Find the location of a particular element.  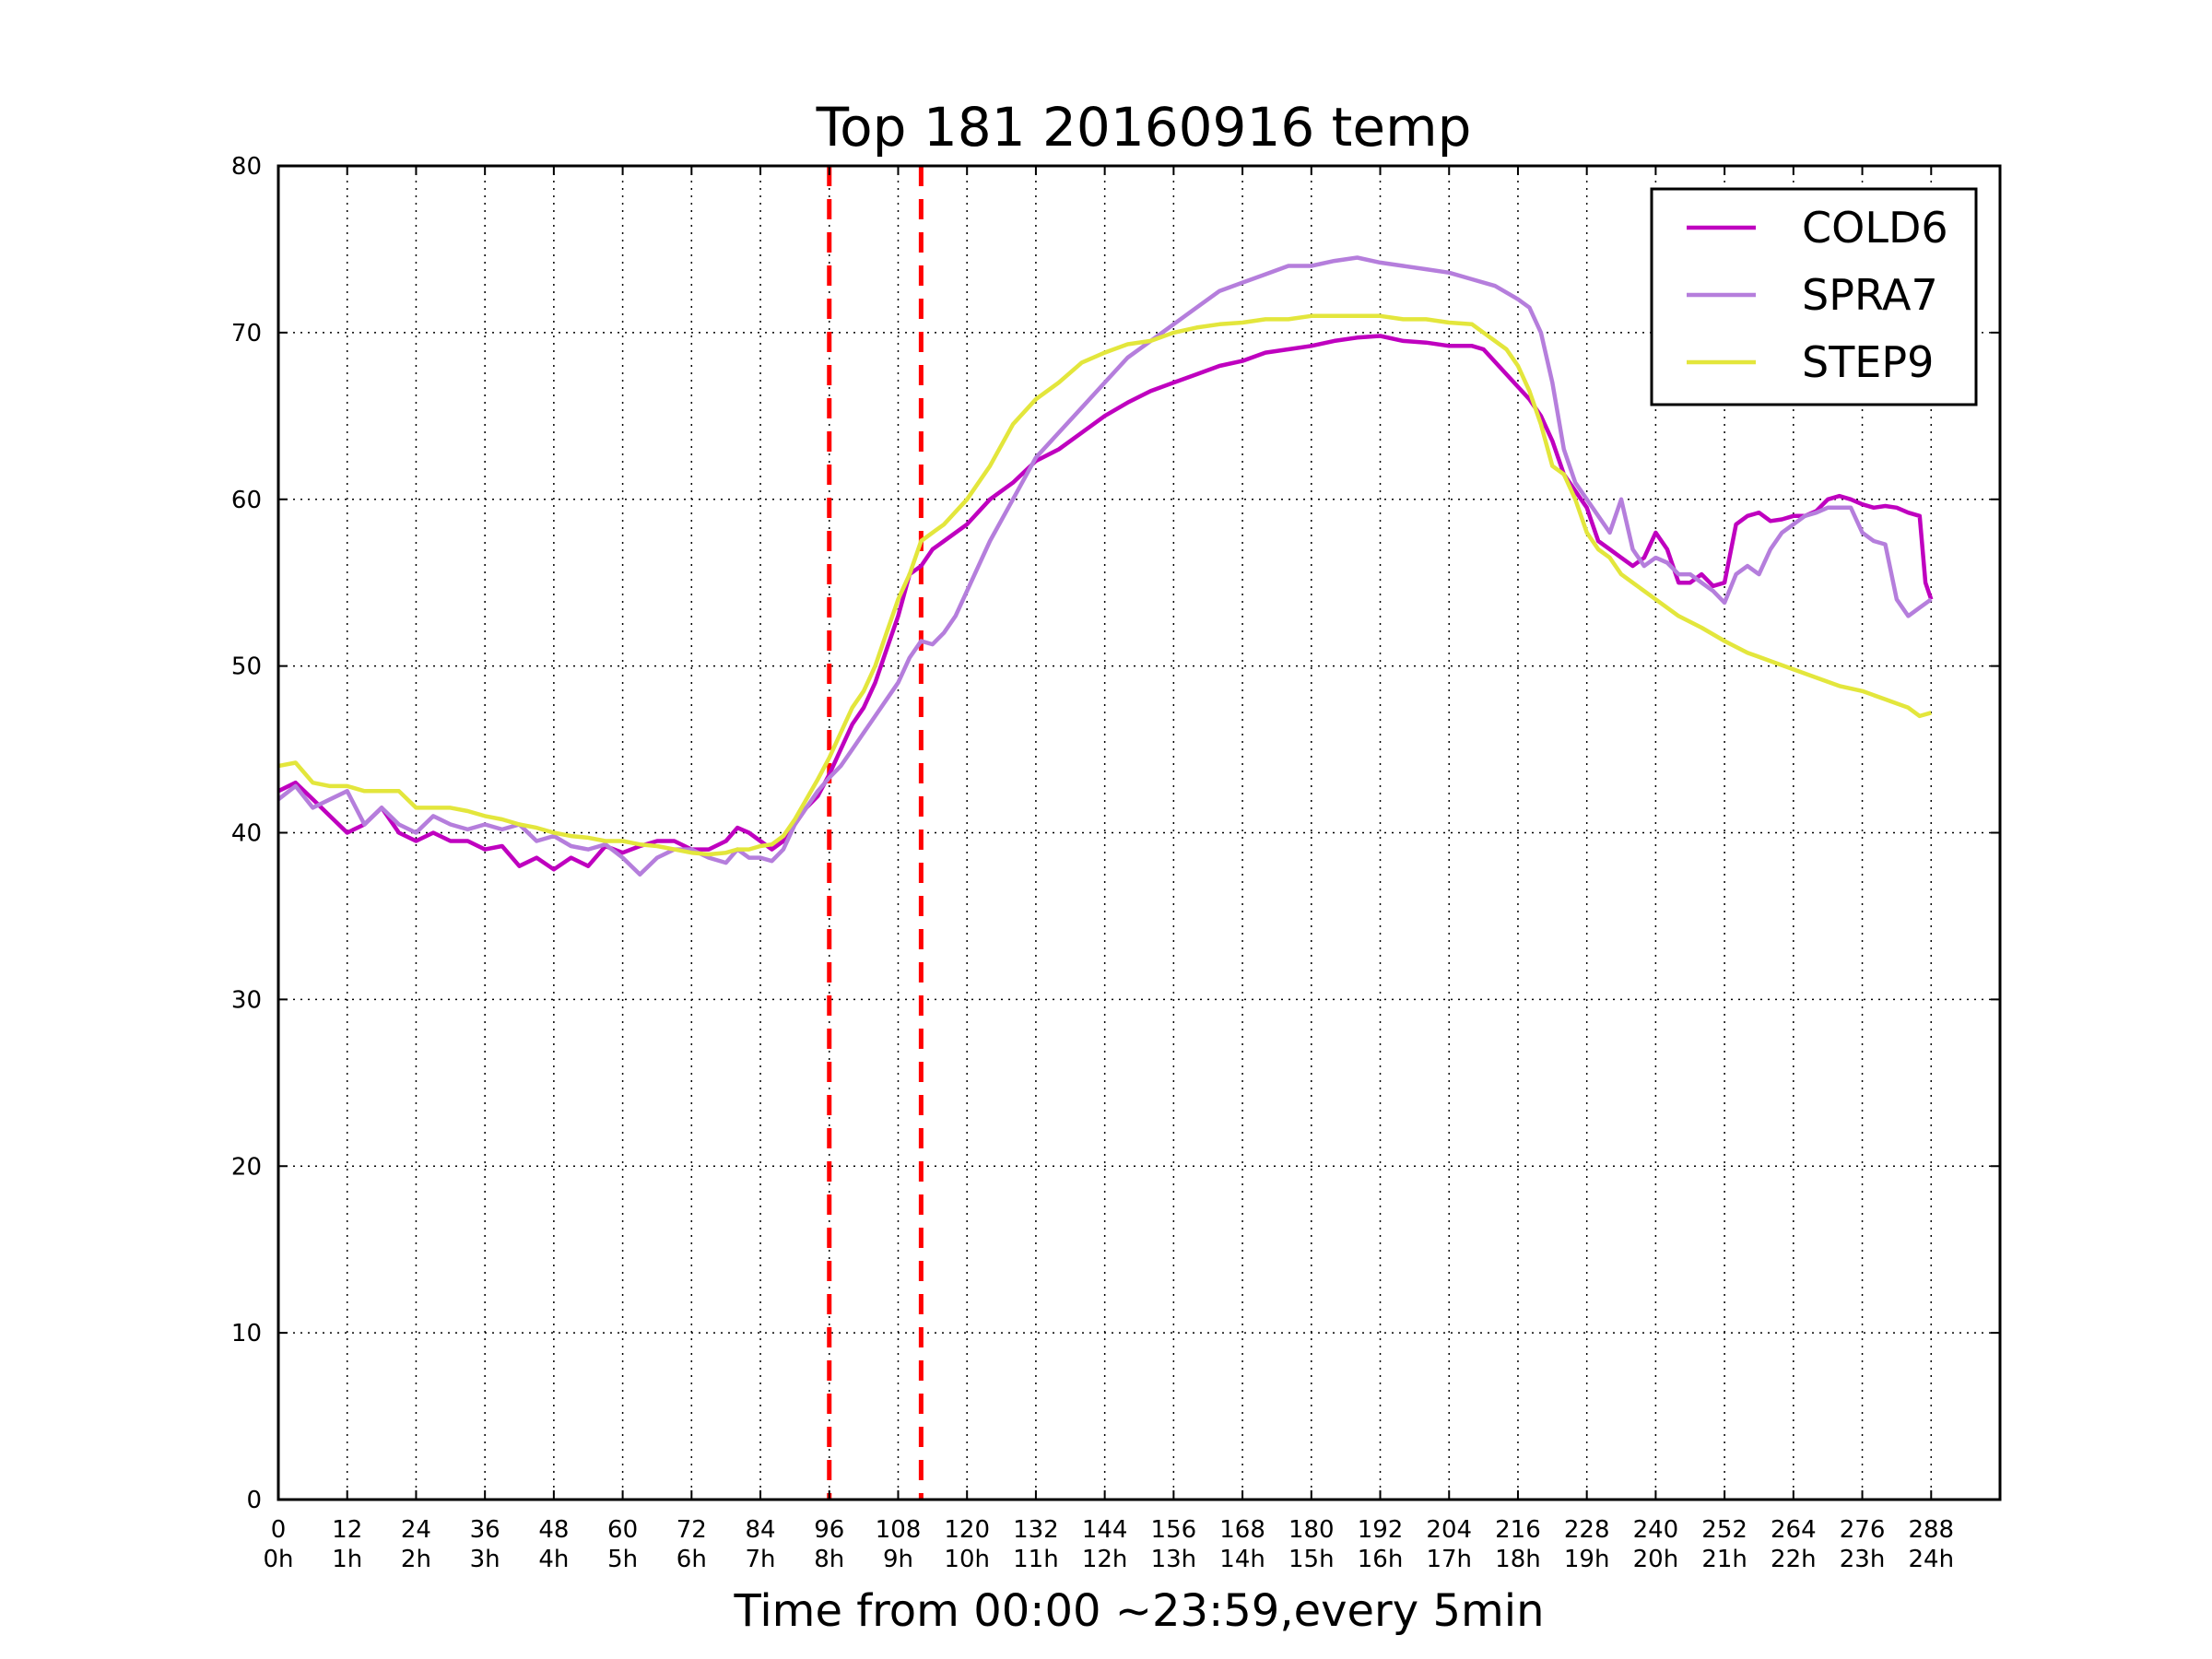

x-tick-label: 216 is located at coordinates (1518, 1530).